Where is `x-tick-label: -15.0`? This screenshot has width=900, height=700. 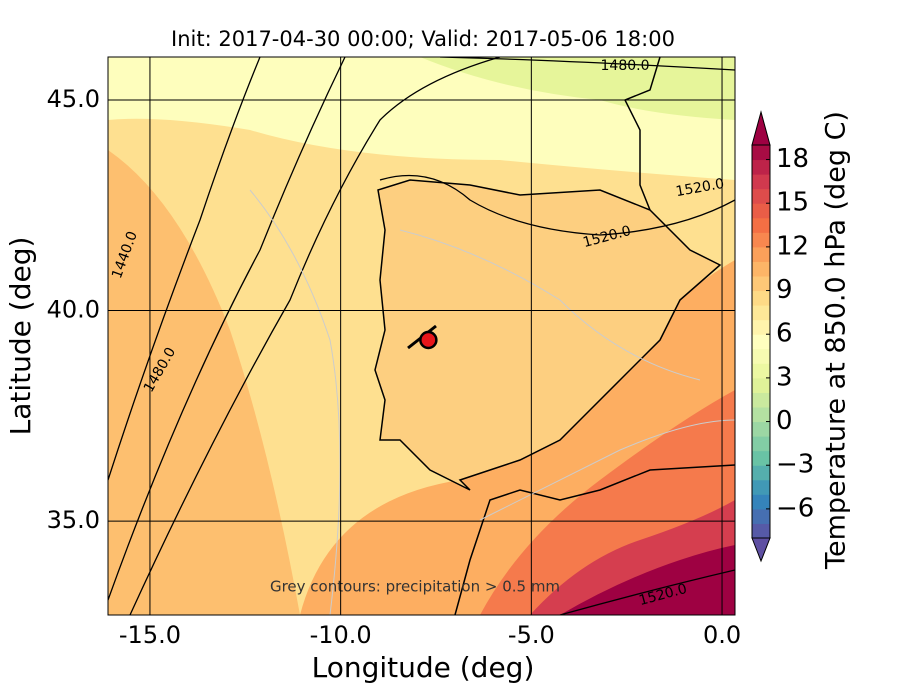
x-tick-label: -15.0 is located at coordinates (150, 635).